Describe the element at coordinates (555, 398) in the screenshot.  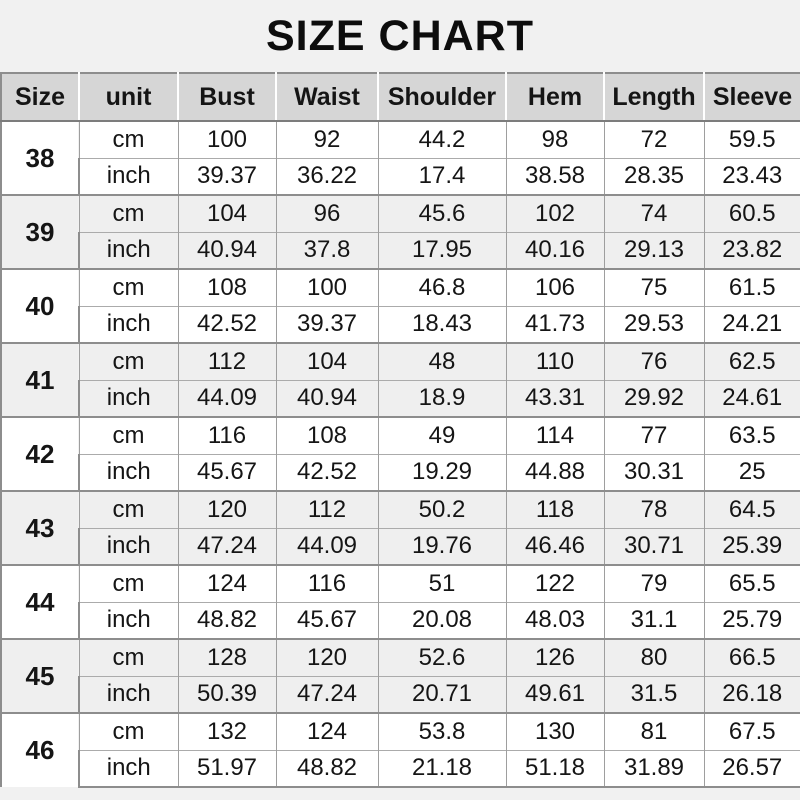
I see `measurement-cell: 43.31` at that location.